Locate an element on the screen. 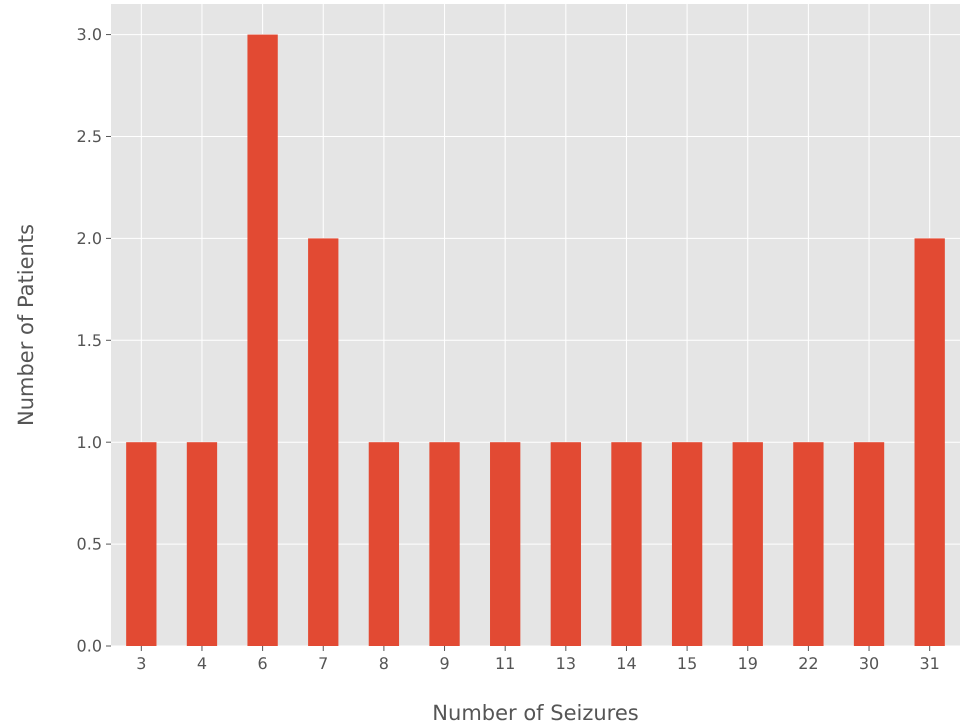 The width and height of the screenshot is (962, 726). x-tick-label: 14 is located at coordinates (626, 663).